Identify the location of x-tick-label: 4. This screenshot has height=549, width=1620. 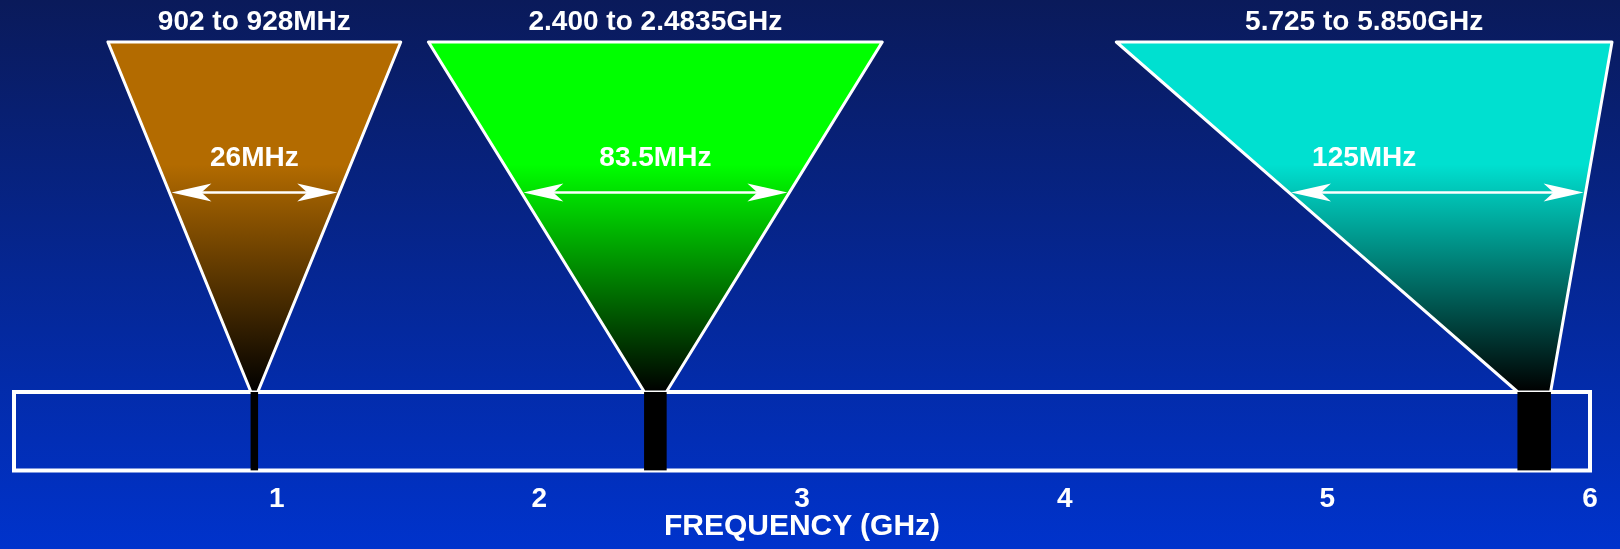
(1064, 498).